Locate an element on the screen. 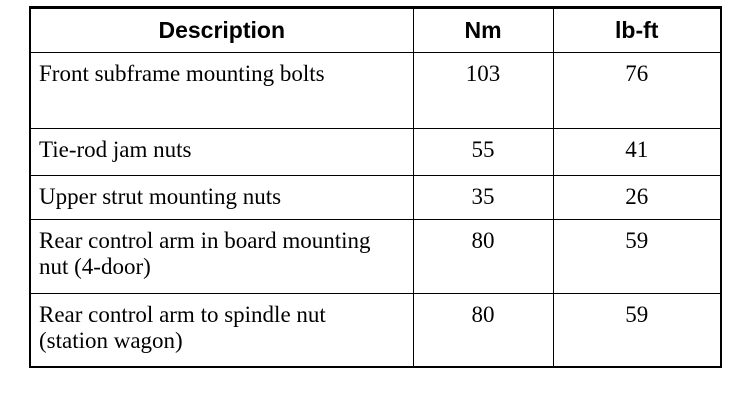  header-row: Description Nm lb-ft is located at coordinates (375, 30).